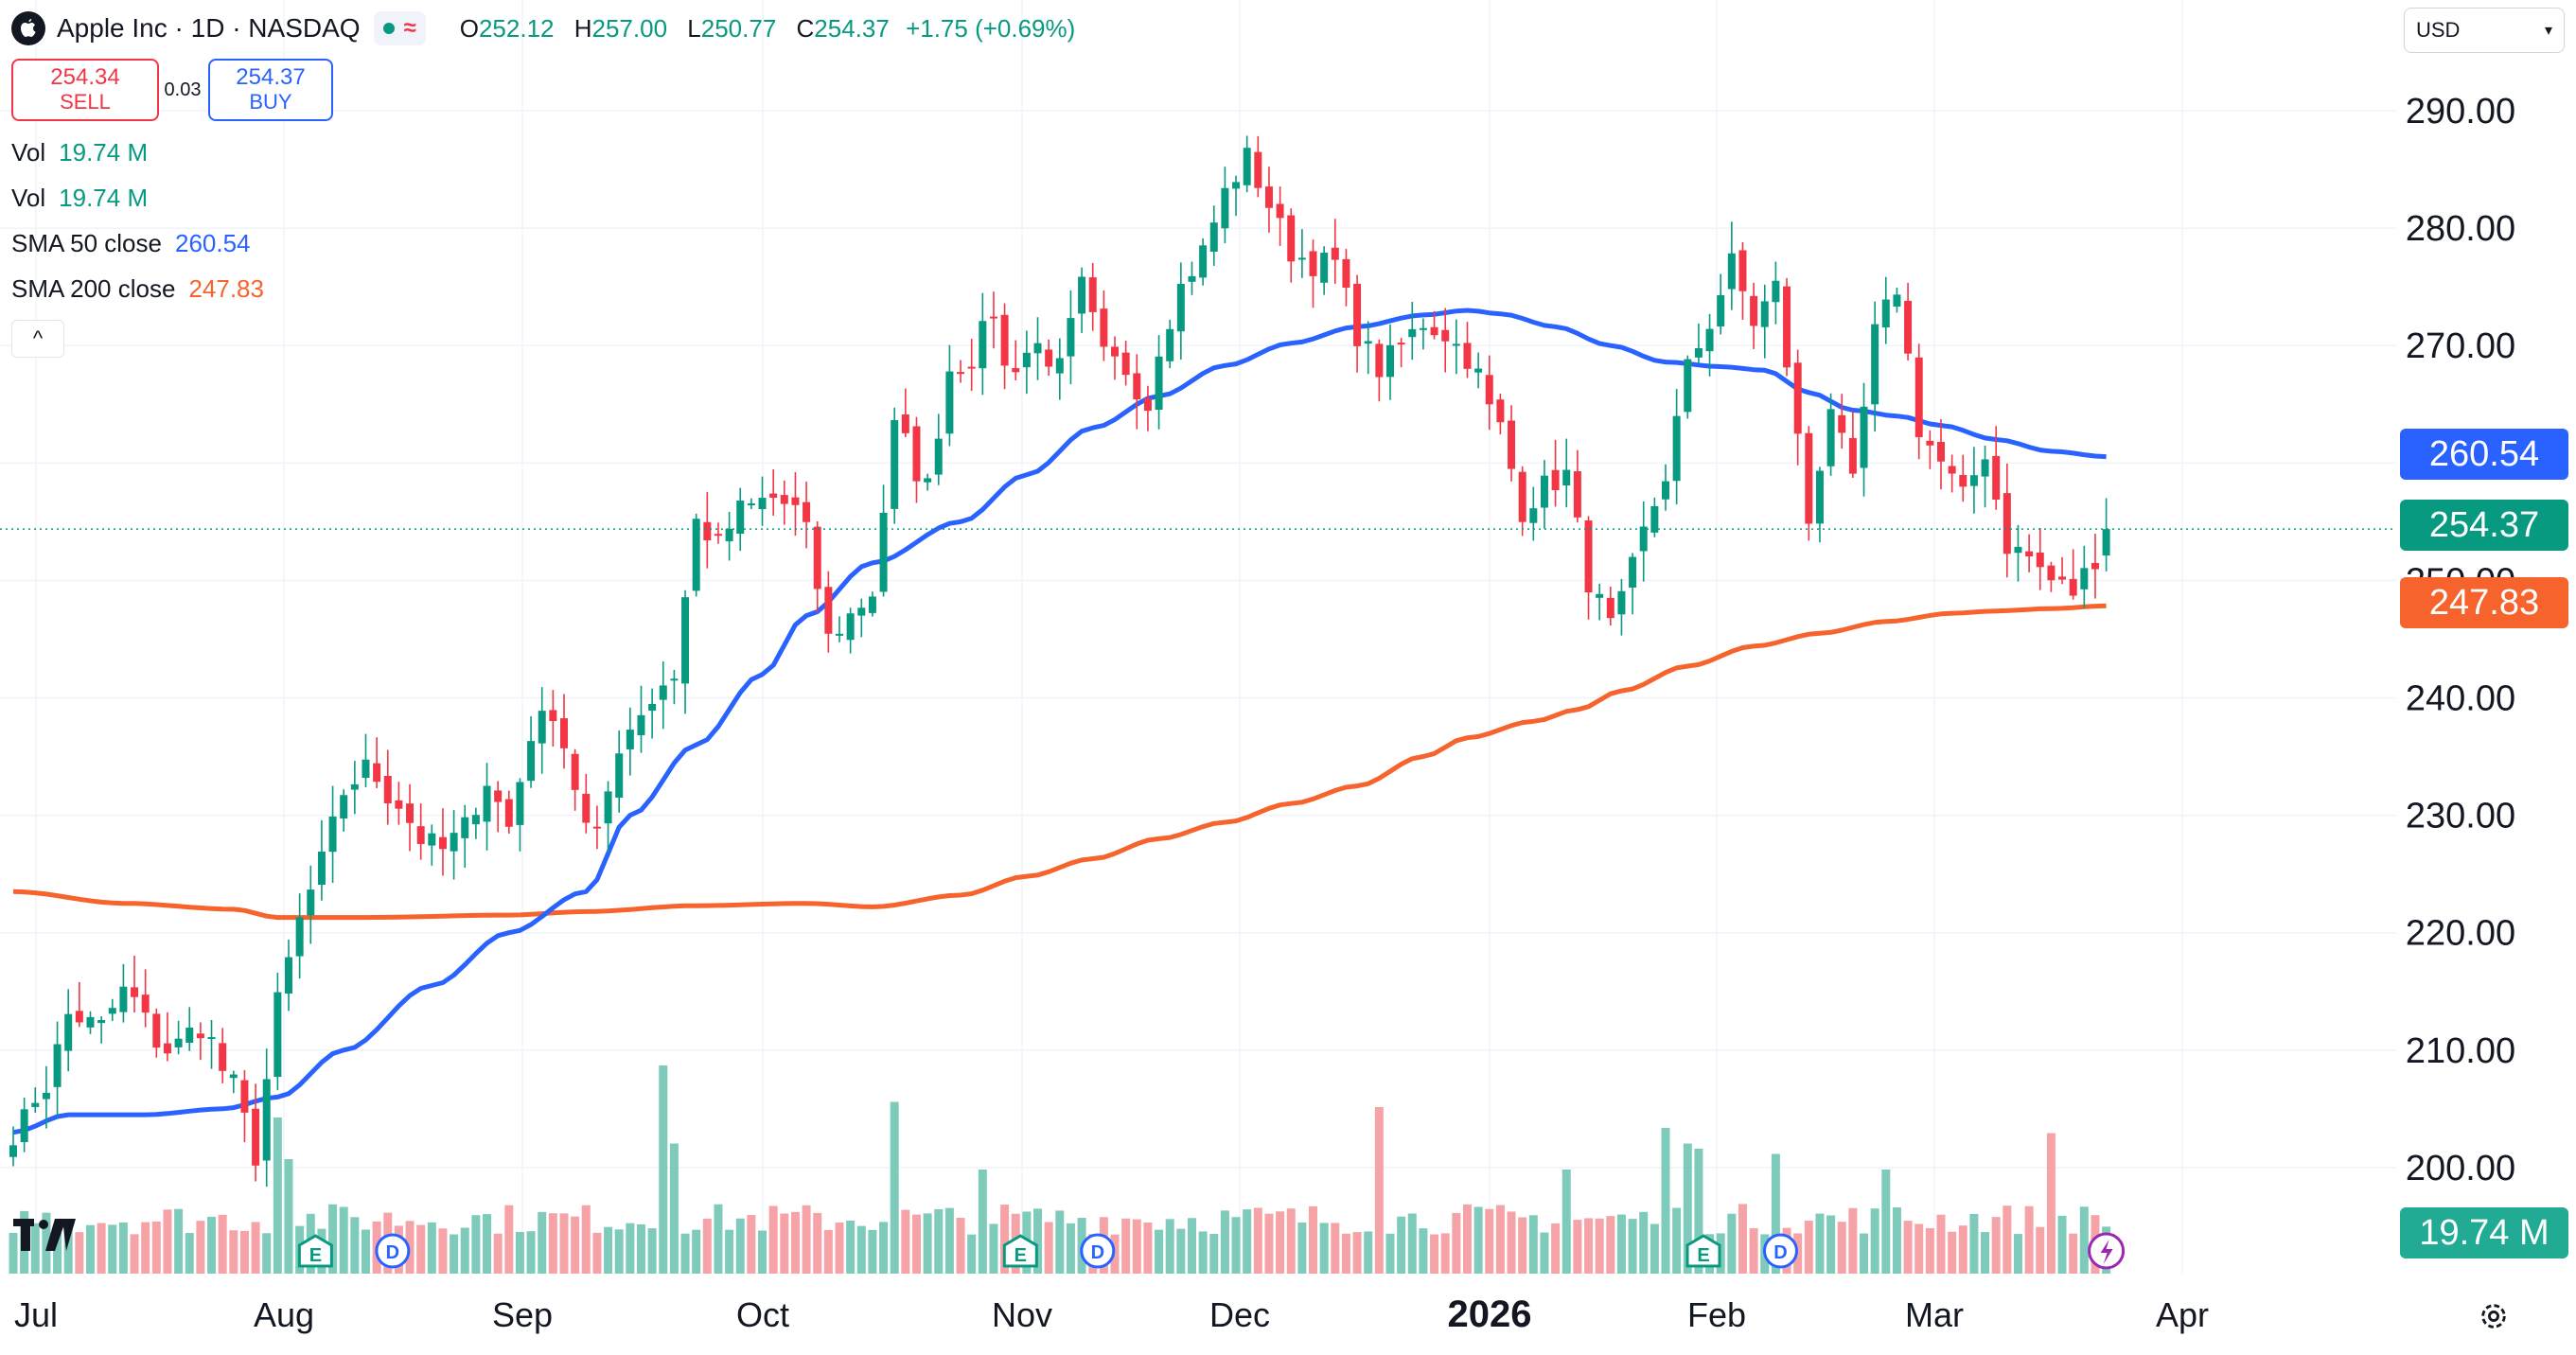 The height and width of the screenshot is (1355, 2576). What do you see at coordinates (399, 28) in the screenshot?
I see `market-status-pill: ≈` at bounding box center [399, 28].